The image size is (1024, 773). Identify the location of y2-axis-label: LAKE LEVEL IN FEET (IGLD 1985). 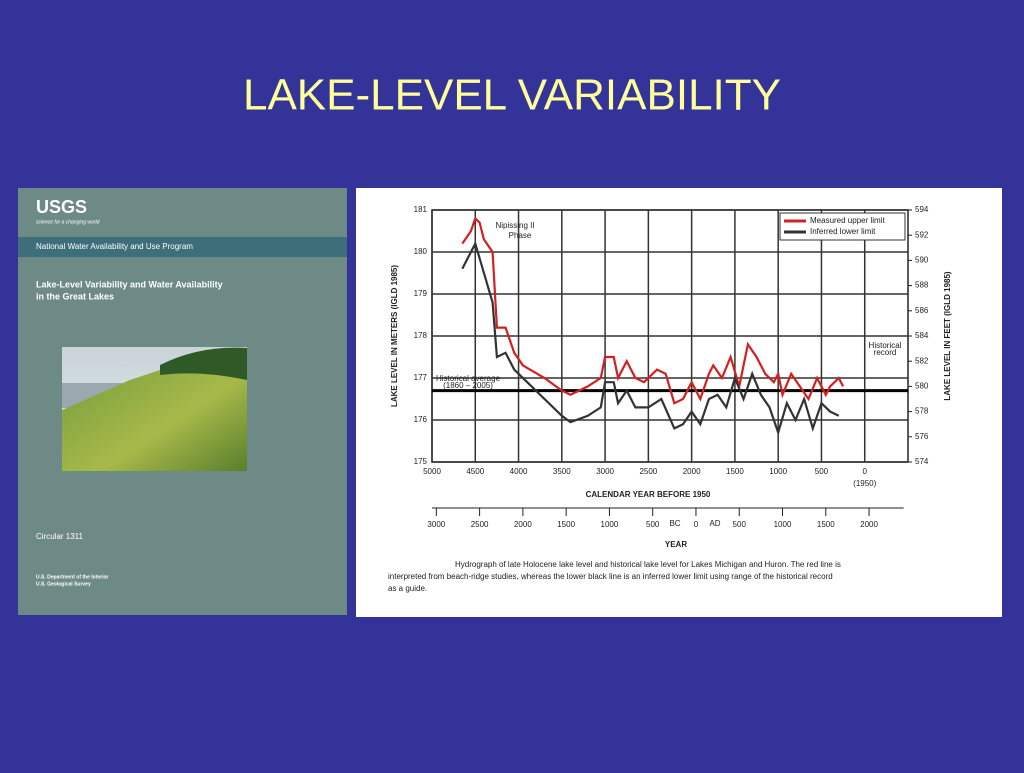
(947, 336).